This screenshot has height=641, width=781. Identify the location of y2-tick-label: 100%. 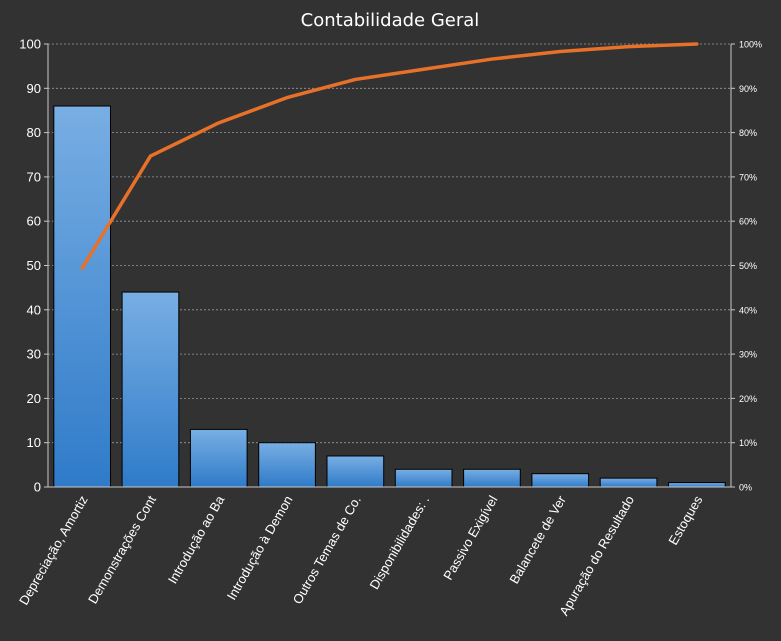
(750, 45).